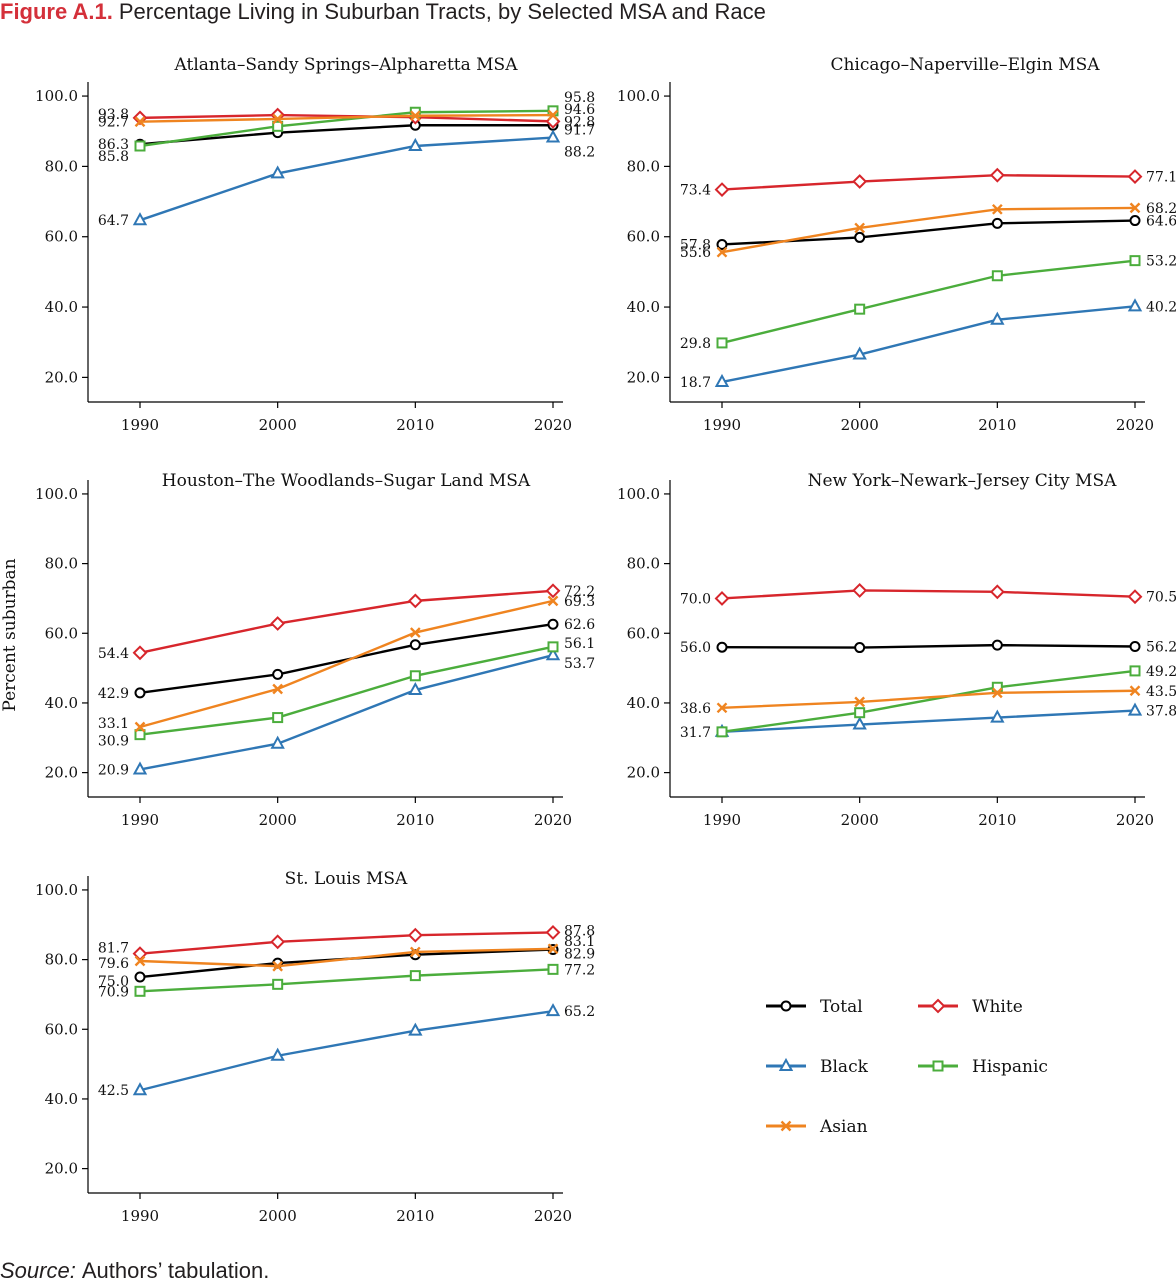 Image resolution: width=1176 pixels, height=1280 pixels. I want to click on data-label: 81.7, so click(113, 949).